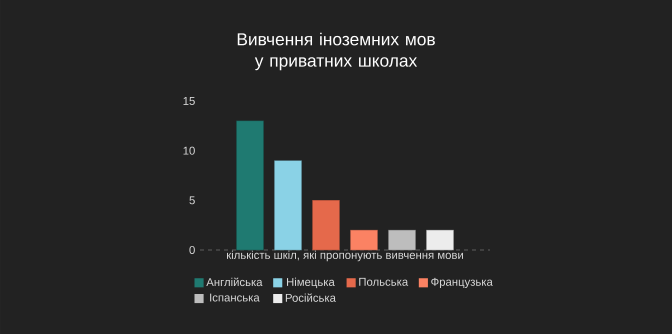  What do you see at coordinates (383, 282) in the screenshot?
I see `legend-label: Польська` at bounding box center [383, 282].